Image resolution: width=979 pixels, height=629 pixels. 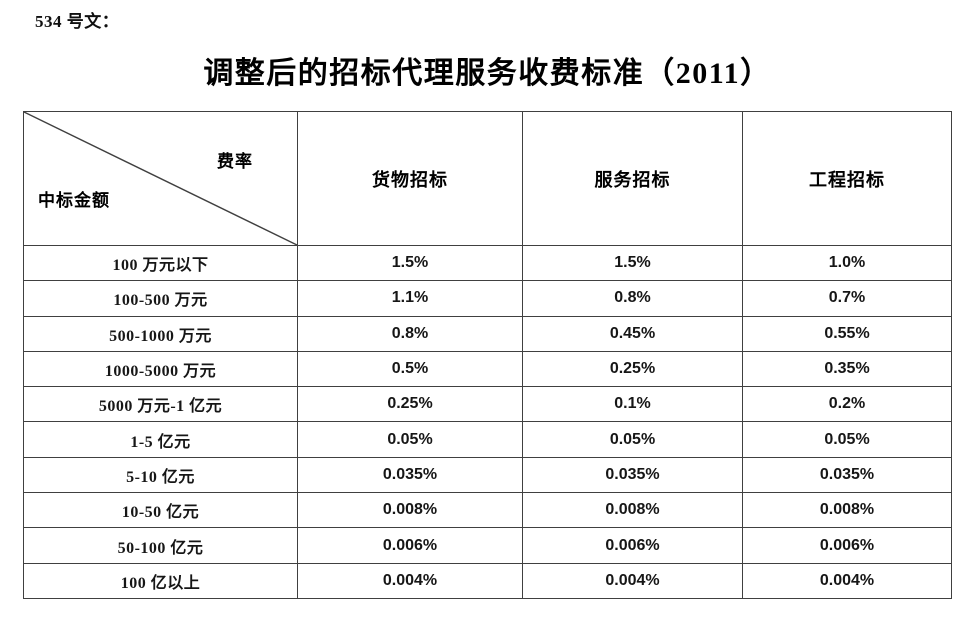 What do you see at coordinates (410, 298) in the screenshot?
I see `fee-rate-value: 1.1%` at bounding box center [410, 298].